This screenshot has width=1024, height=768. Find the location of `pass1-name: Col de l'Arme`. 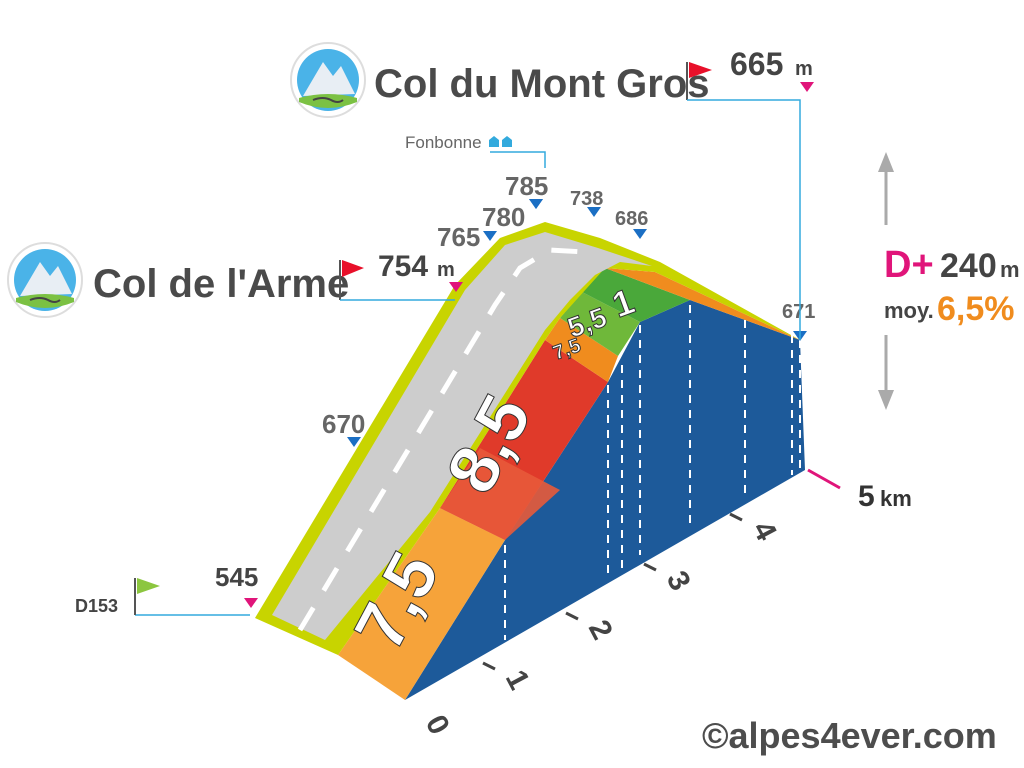

pass1-name: Col de l'Arme is located at coordinates (221, 284).